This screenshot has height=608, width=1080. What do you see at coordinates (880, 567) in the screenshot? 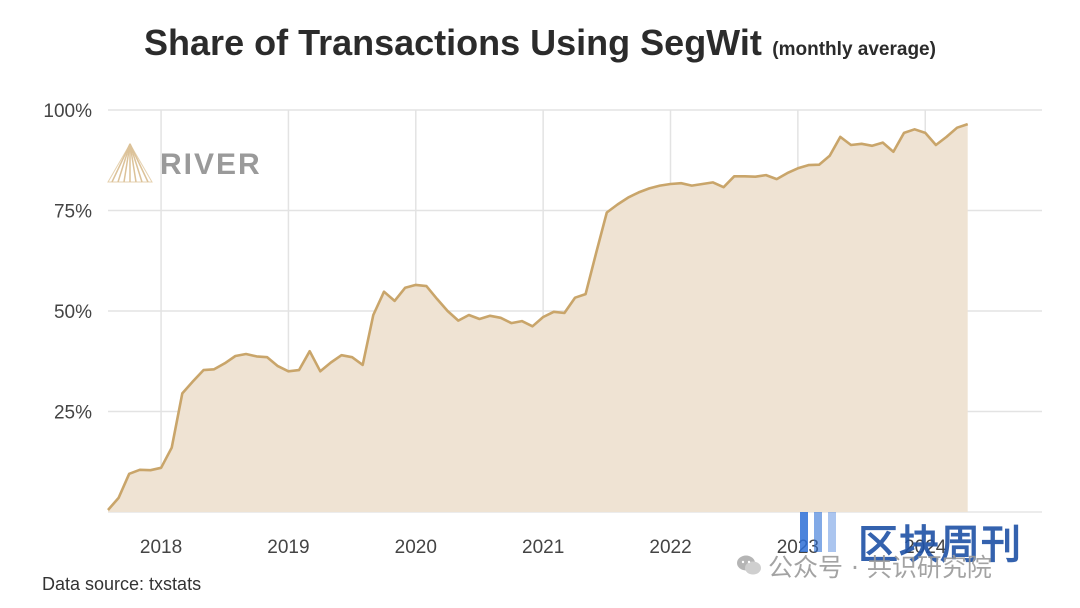
I see `watermark-account: 公众号 · 共识研究院` at bounding box center [880, 567].